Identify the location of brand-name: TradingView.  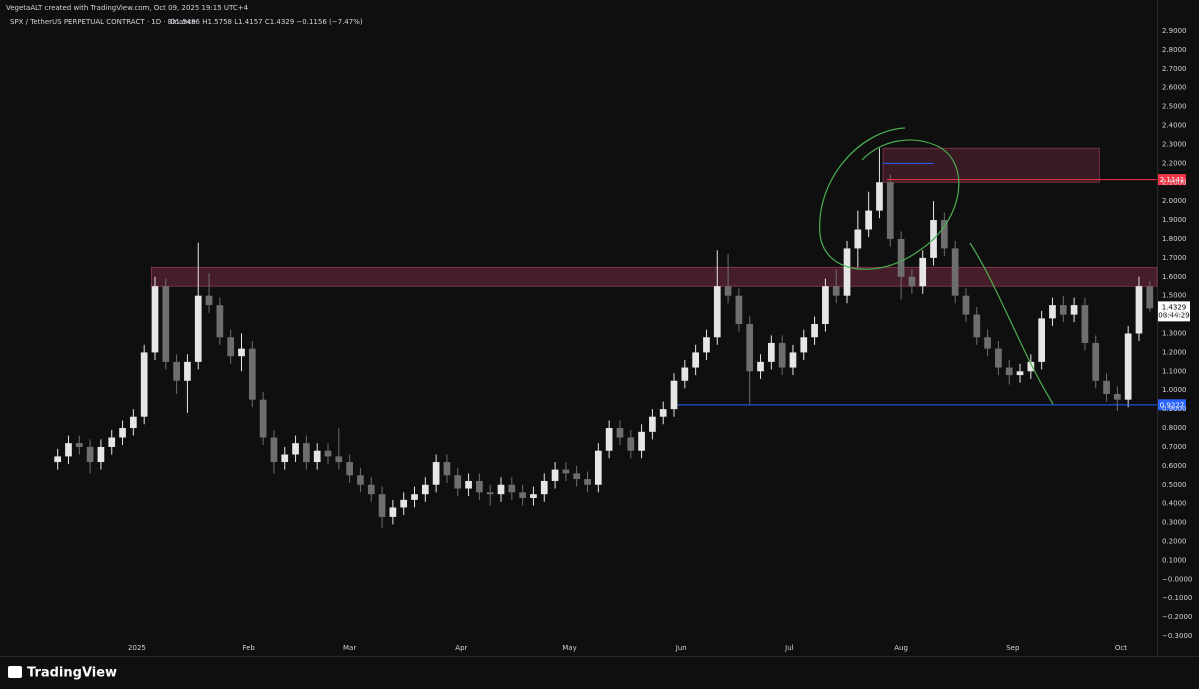
(72, 673).